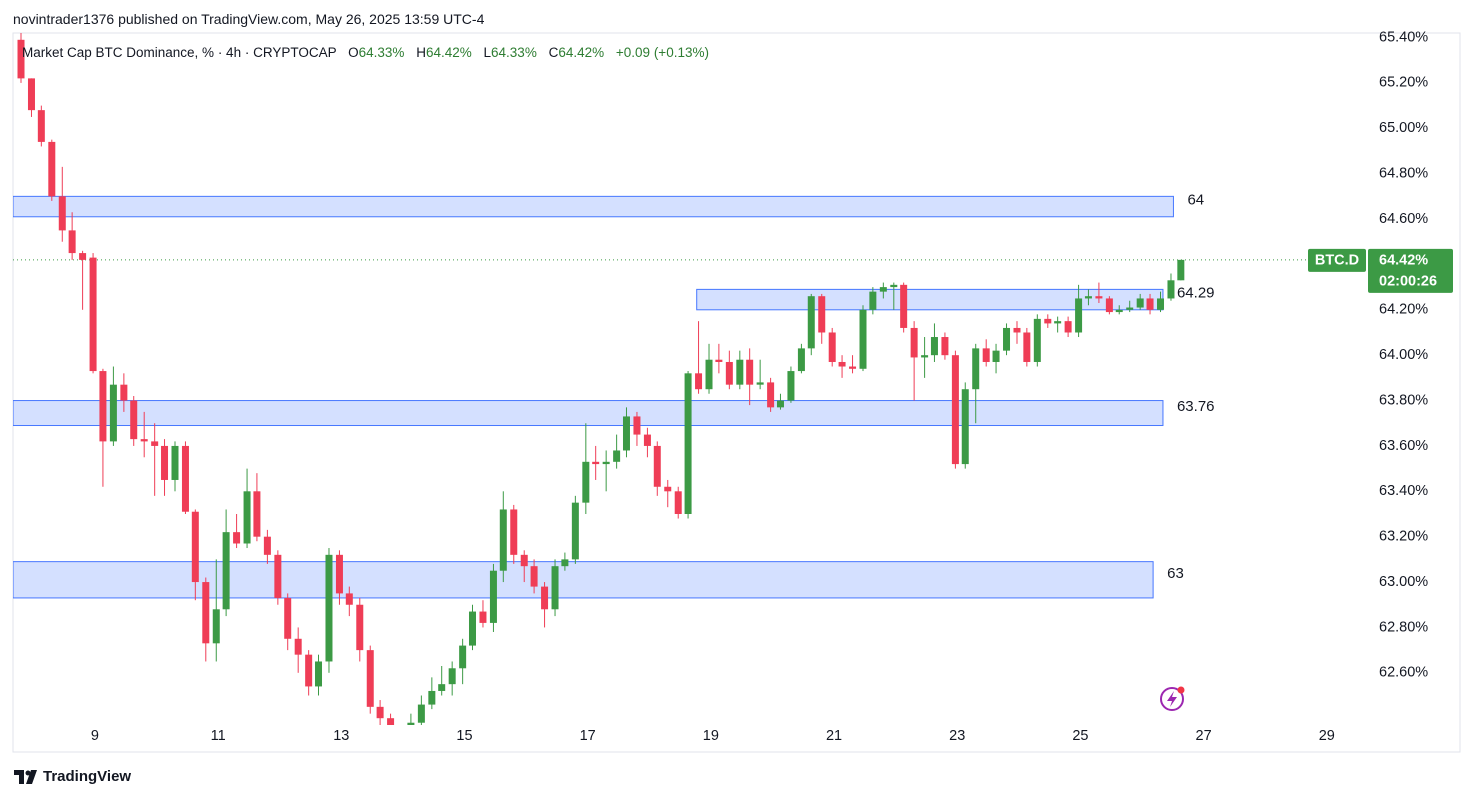 The width and height of the screenshot is (1472, 799). I want to click on x-tick-label: 11, so click(218, 736).